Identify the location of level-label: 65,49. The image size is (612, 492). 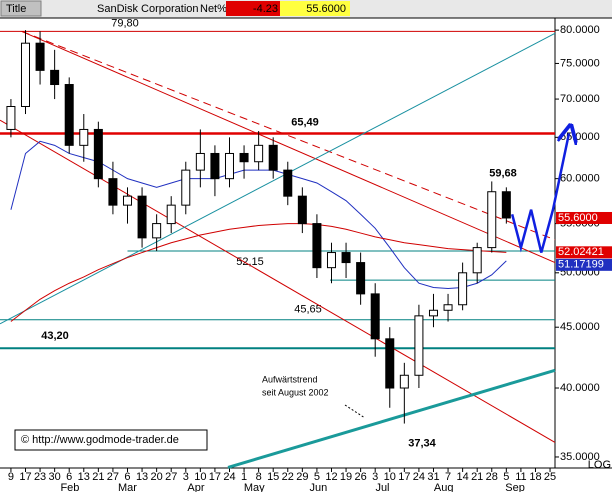
(305, 122).